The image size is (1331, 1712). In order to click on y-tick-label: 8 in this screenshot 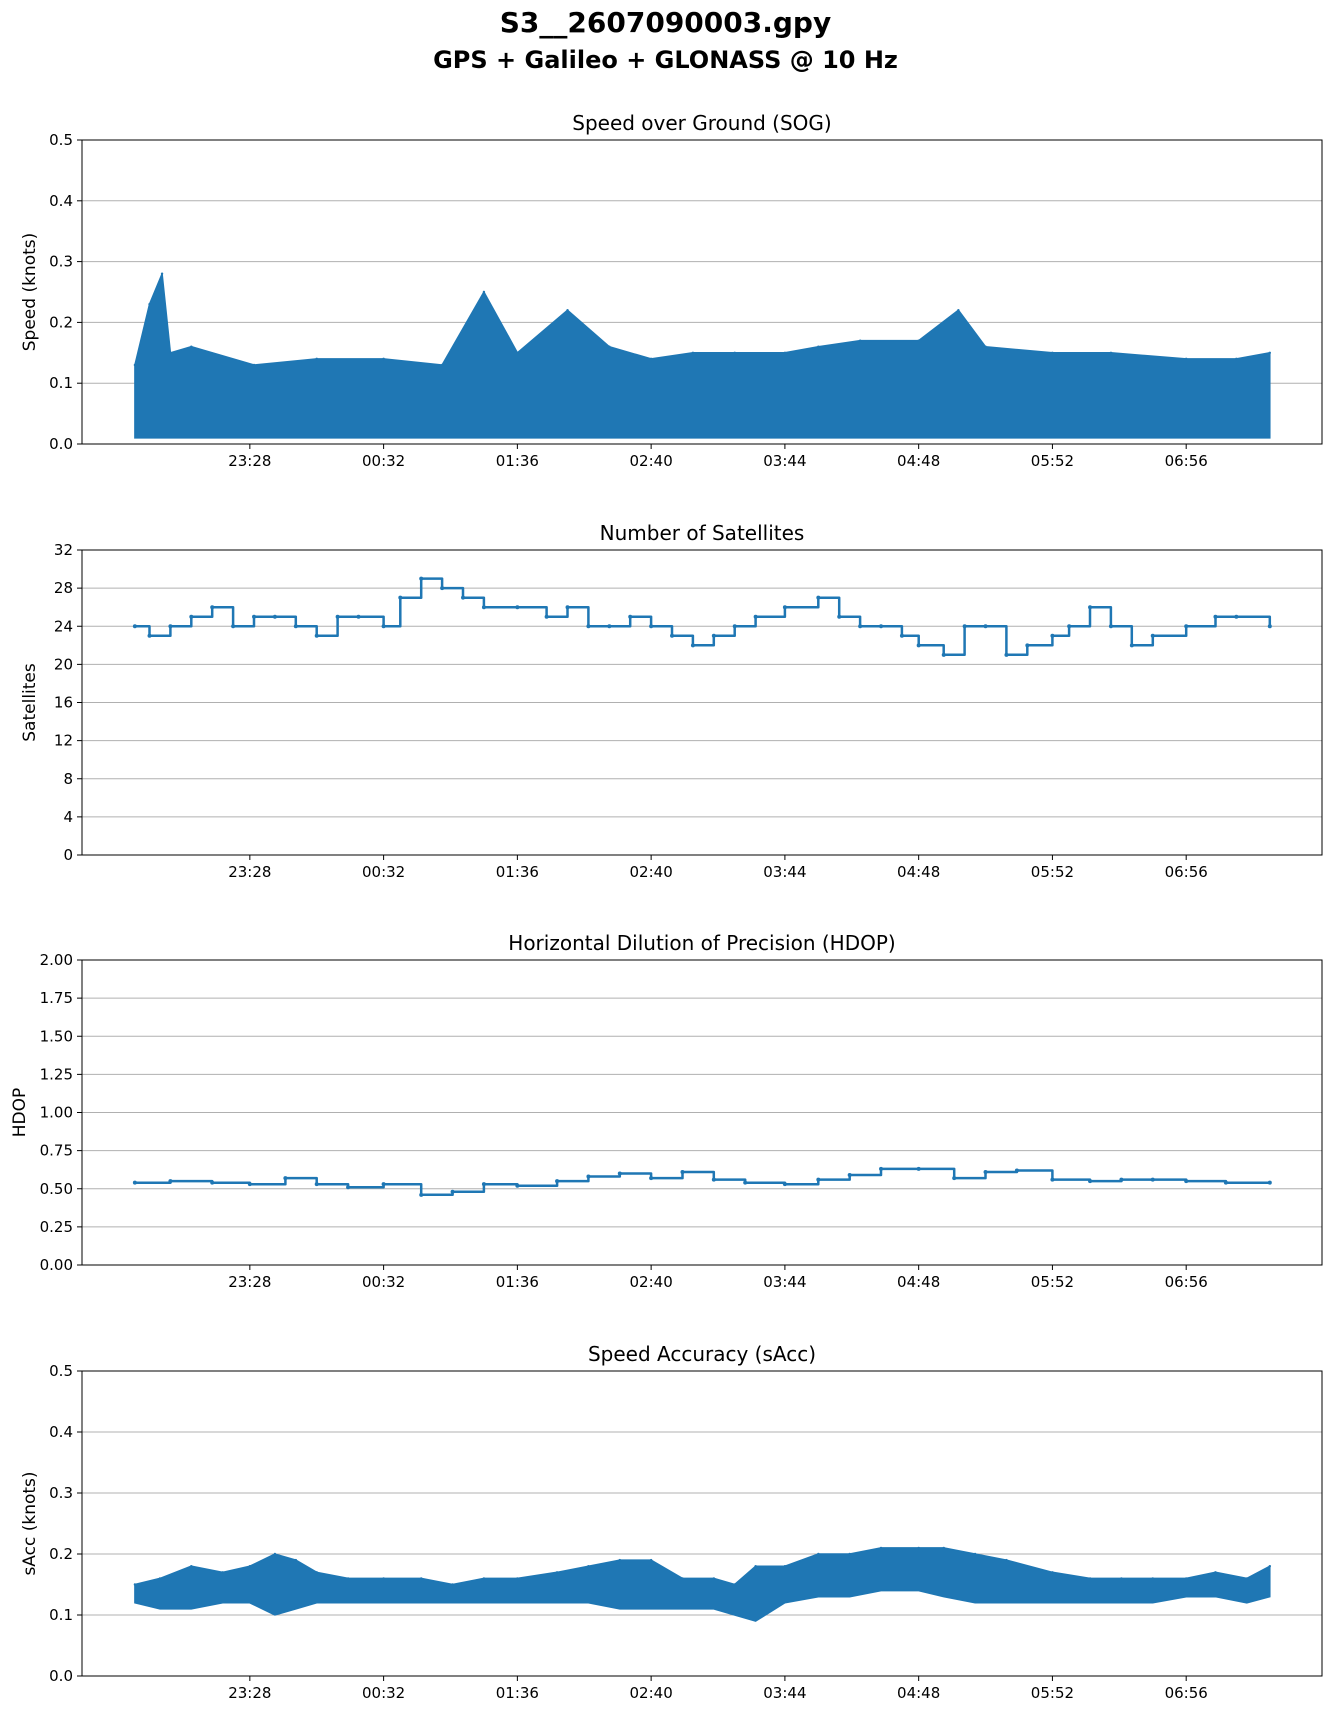, I will do `click(68, 779)`.